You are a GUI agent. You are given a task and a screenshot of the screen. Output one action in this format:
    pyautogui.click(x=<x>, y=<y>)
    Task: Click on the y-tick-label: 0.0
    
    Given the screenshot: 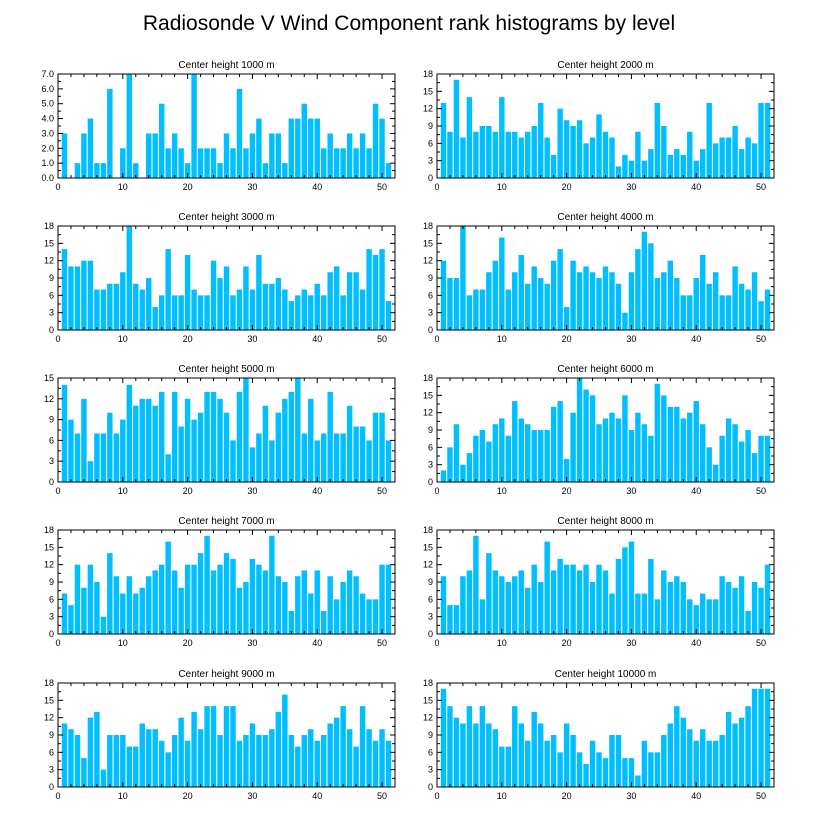 What is the action you would take?
    pyautogui.click(x=47, y=178)
    